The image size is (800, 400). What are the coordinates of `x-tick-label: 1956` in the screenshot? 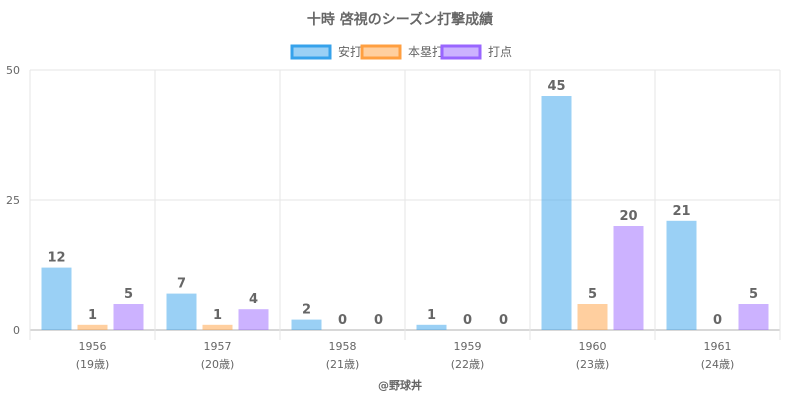 It's located at (93, 346).